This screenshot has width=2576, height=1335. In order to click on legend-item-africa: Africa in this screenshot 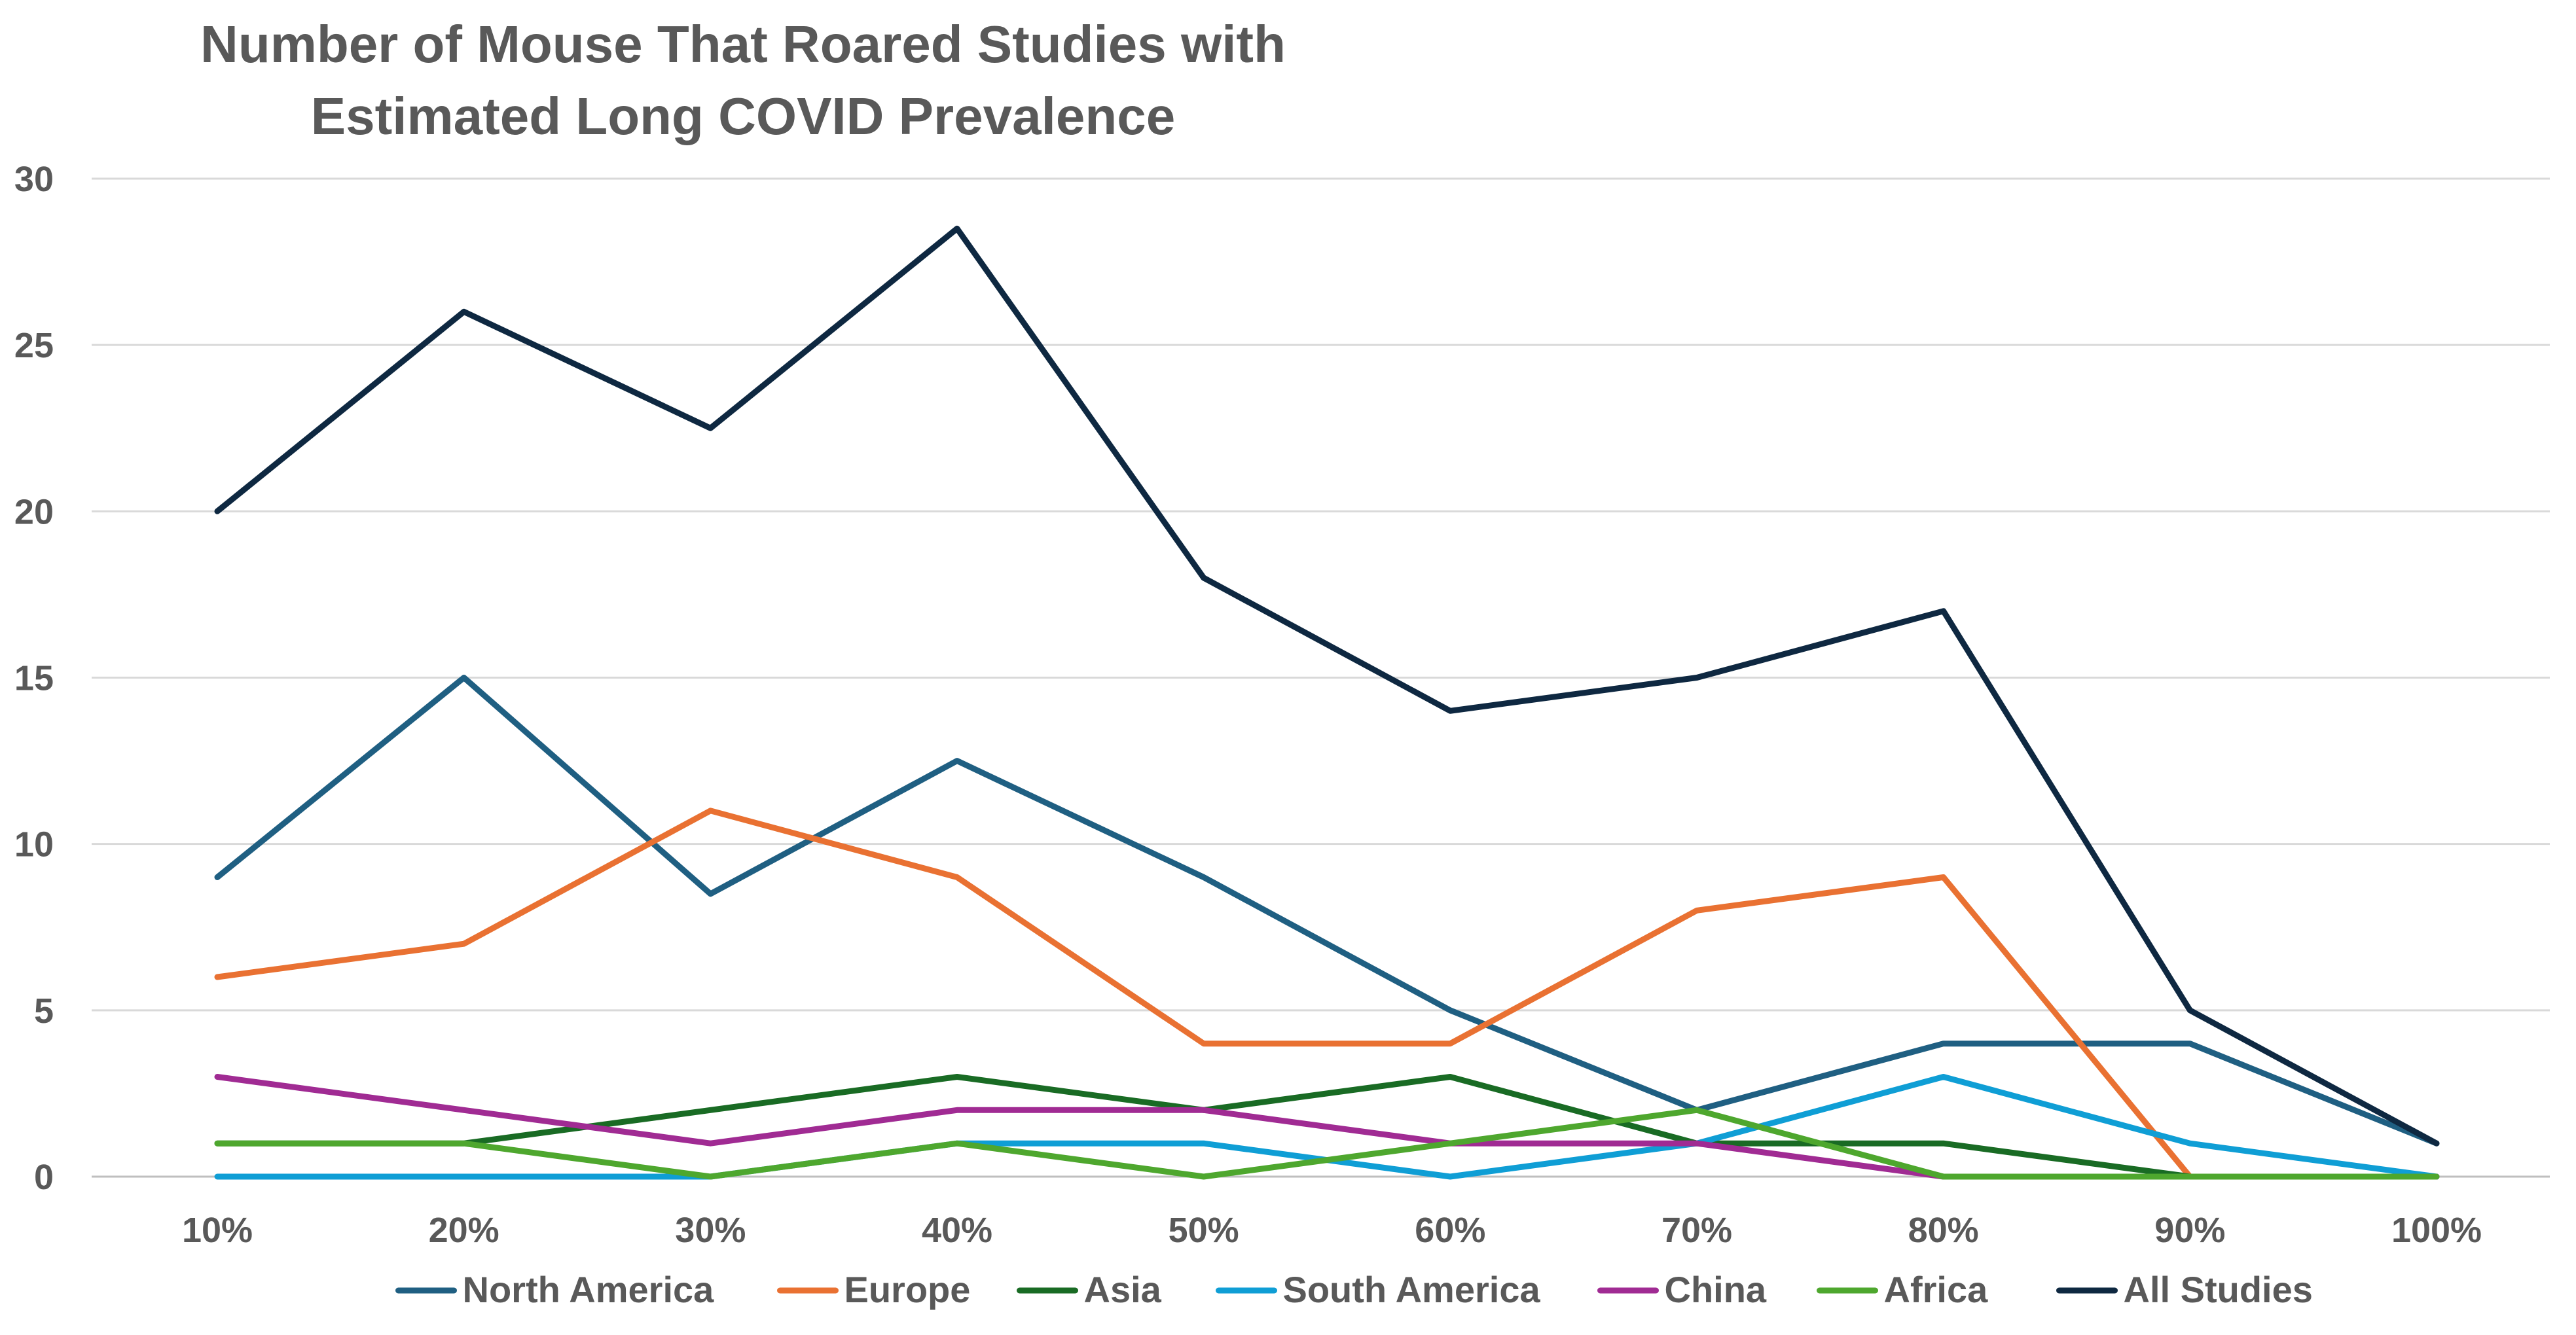, I will do `click(1903, 1289)`.